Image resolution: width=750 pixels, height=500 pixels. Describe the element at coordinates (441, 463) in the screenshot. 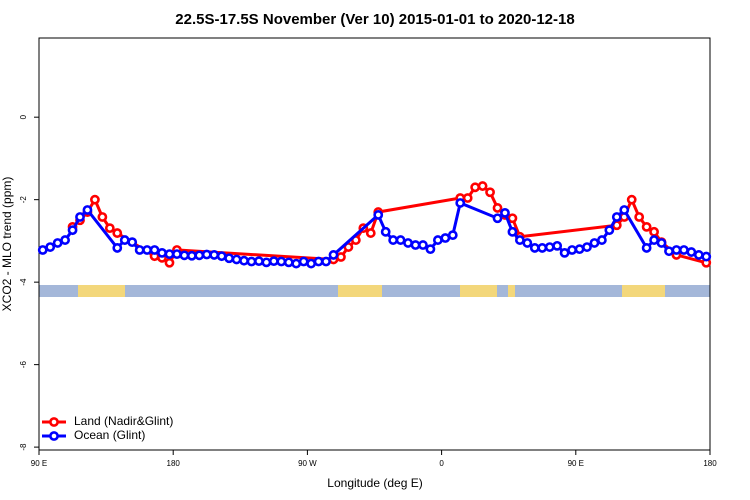

I see `x-tick-label: 0` at that location.